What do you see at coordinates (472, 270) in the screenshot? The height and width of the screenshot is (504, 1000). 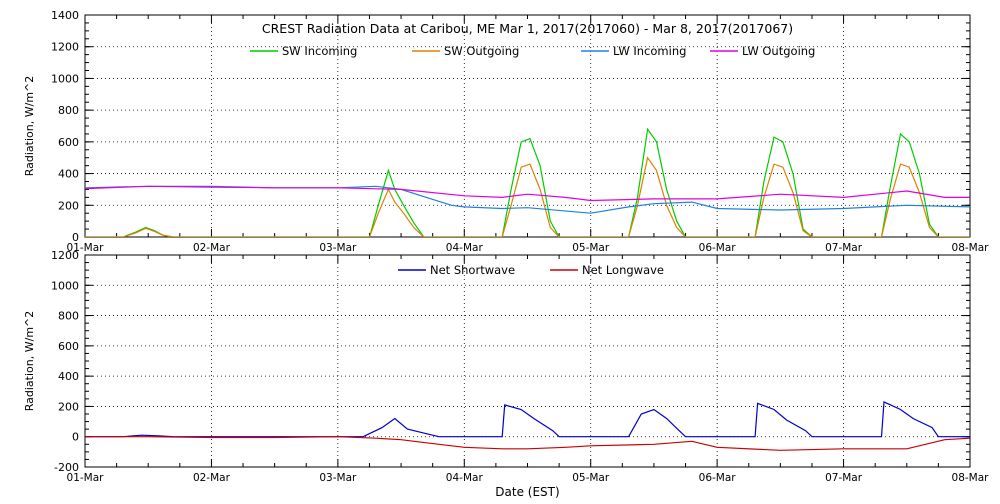 I see `legend-label: Net Shortwave` at bounding box center [472, 270].